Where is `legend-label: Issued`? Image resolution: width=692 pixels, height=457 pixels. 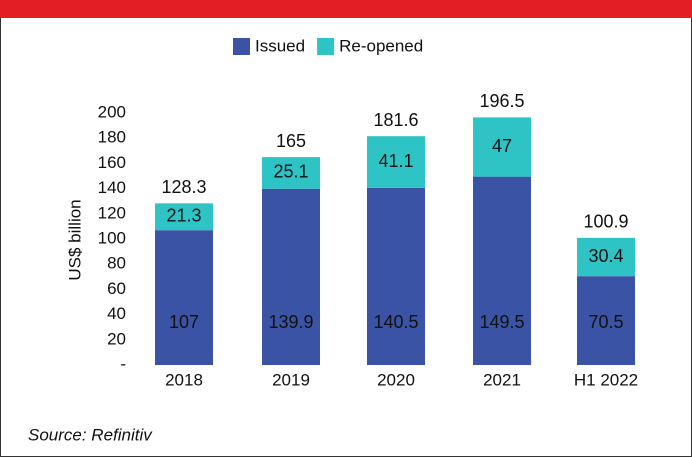 legend-label: Issued is located at coordinates (280, 45).